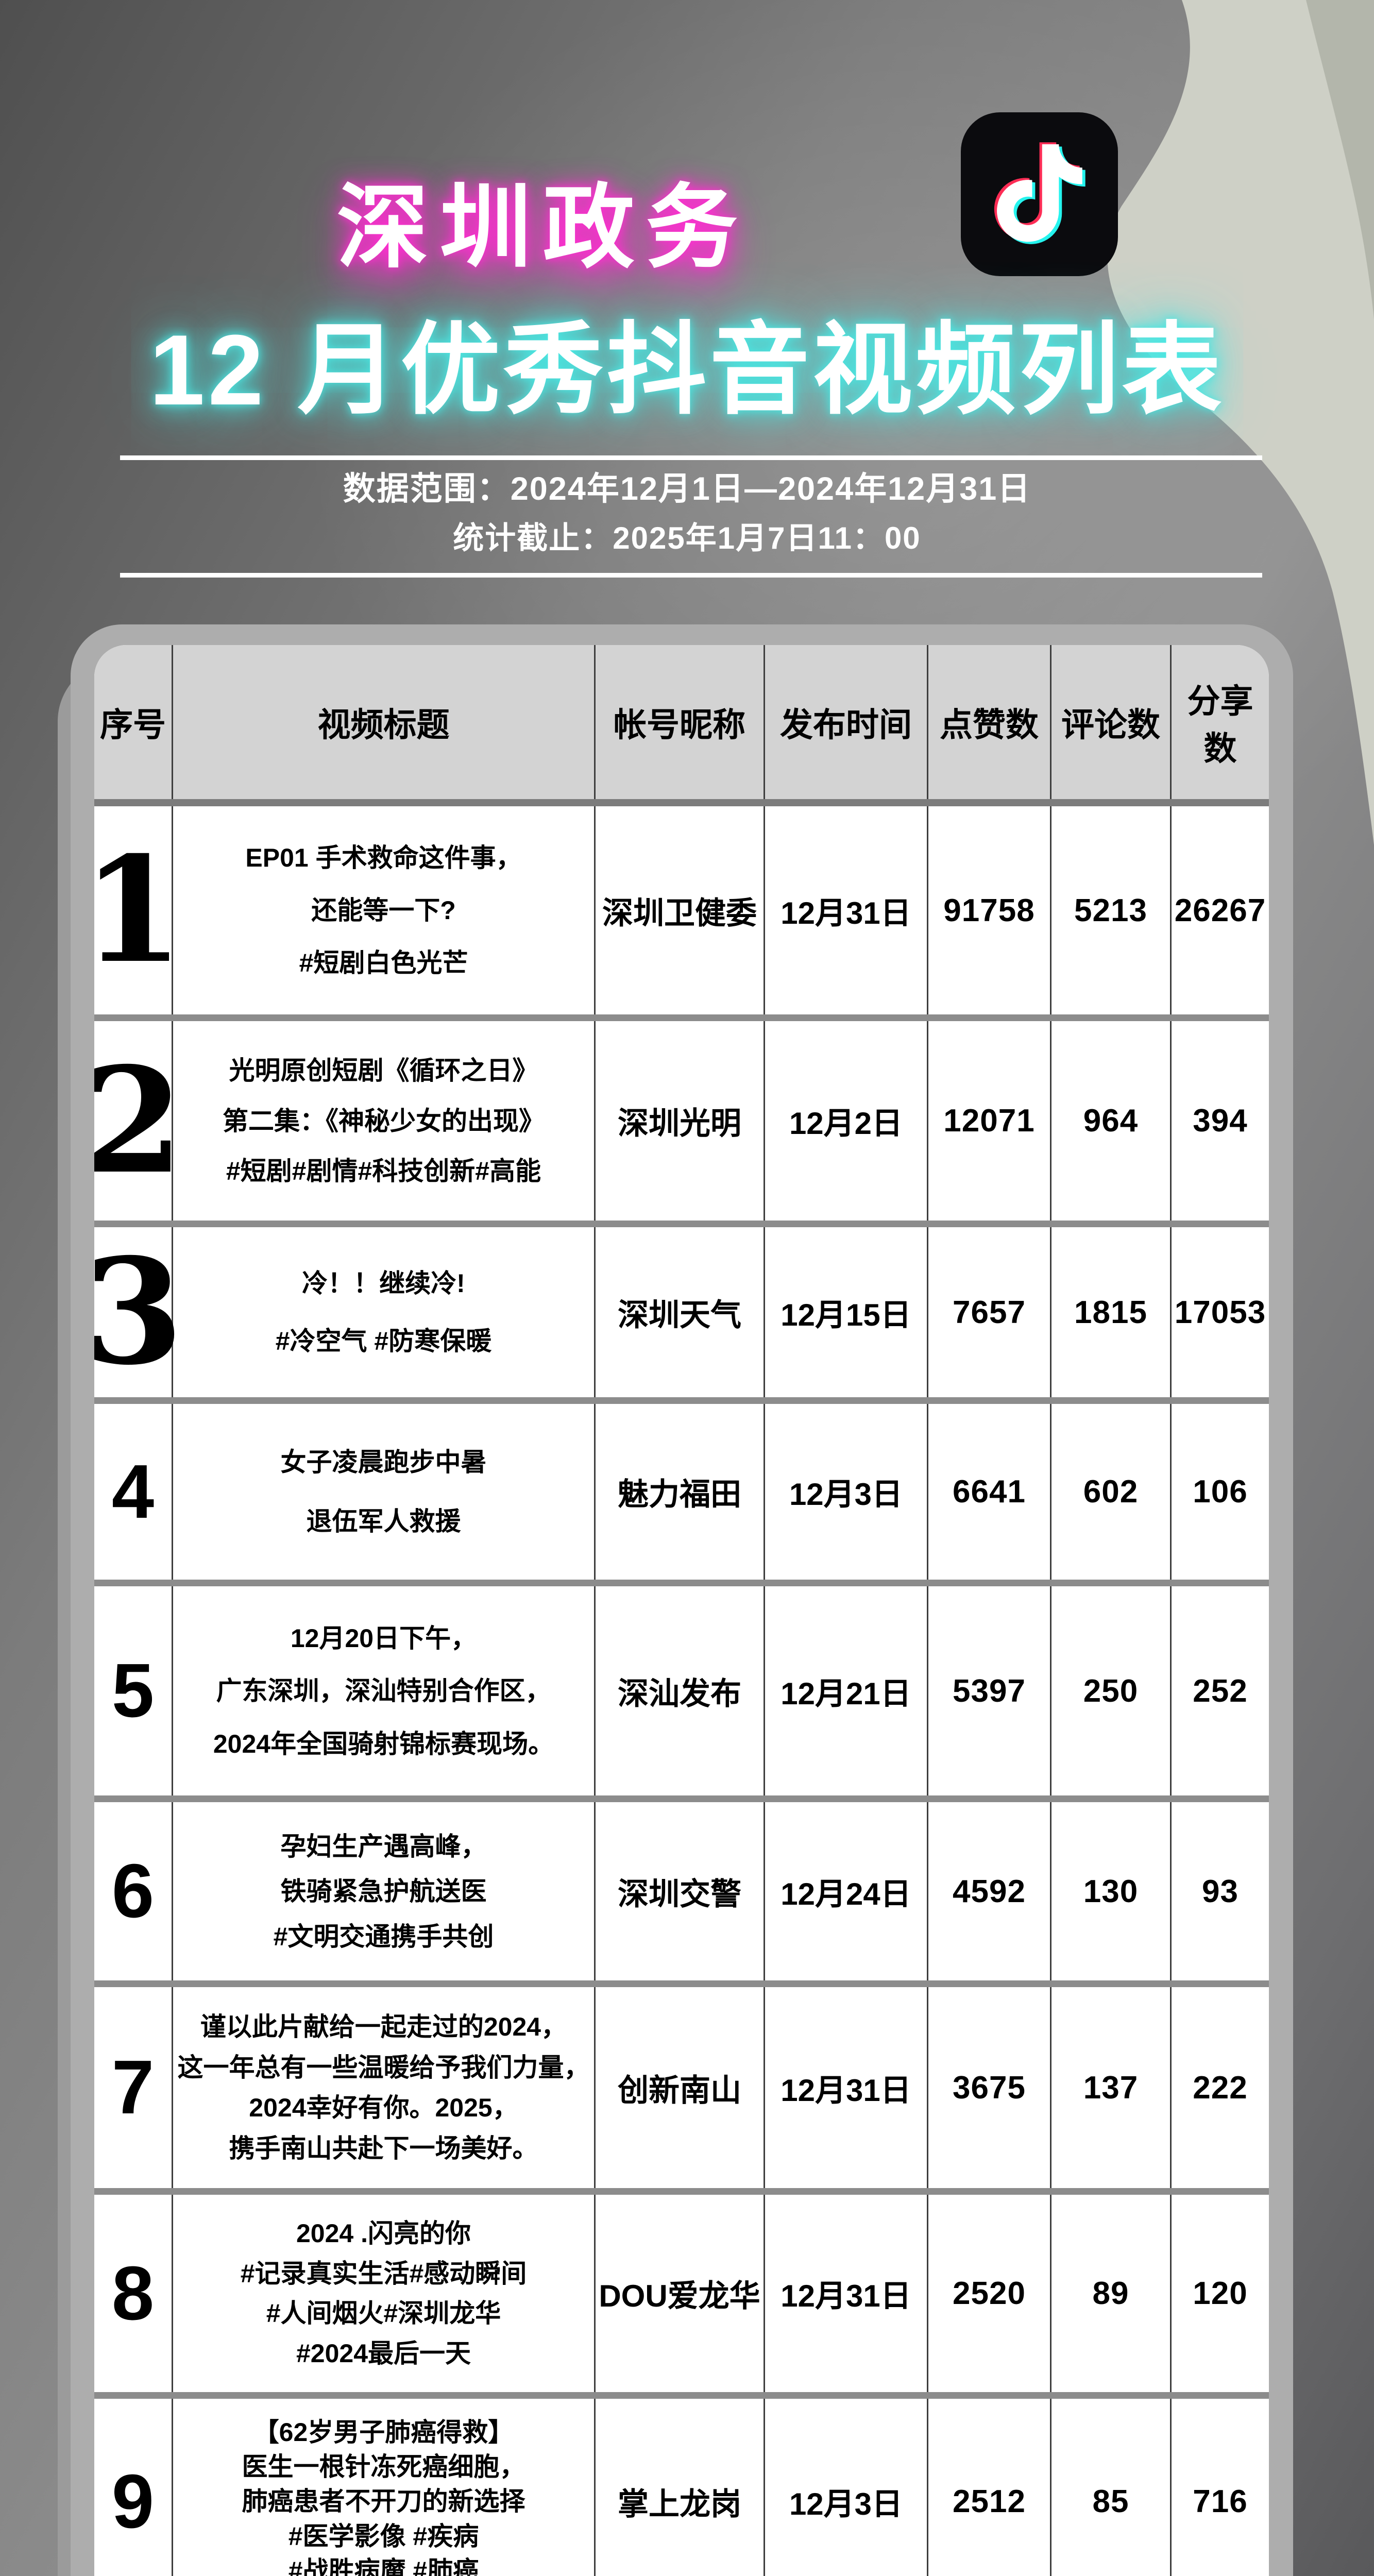 This screenshot has width=1374, height=2576. Describe the element at coordinates (1220, 2501) in the screenshot. I see `shares-cell: 716` at that location.